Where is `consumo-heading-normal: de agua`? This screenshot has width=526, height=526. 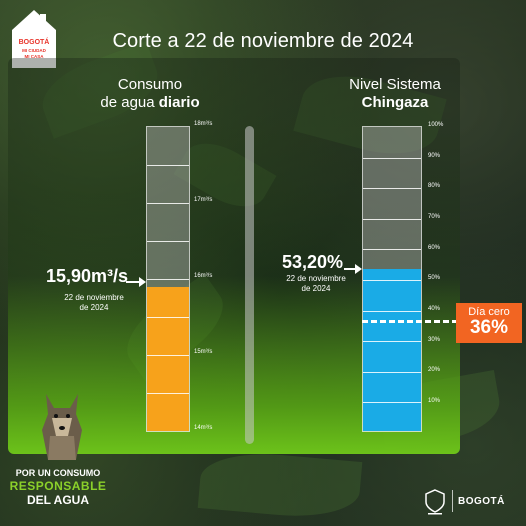
consumo-heading-normal: de agua is located at coordinates (129, 102).